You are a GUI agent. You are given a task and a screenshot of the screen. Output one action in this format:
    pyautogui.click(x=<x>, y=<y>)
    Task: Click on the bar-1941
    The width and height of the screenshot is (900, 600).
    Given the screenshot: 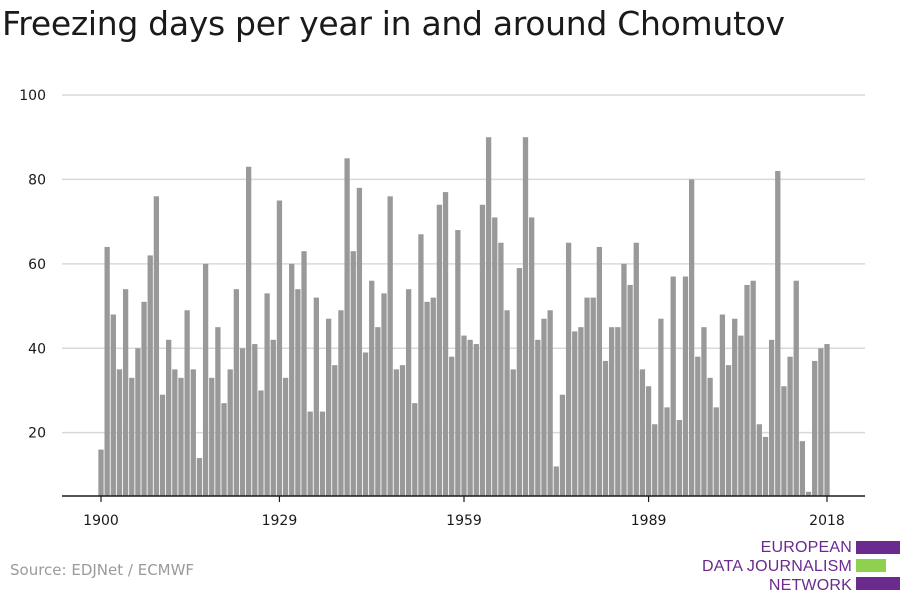 What is the action you would take?
    pyautogui.click(x=353, y=373)
    